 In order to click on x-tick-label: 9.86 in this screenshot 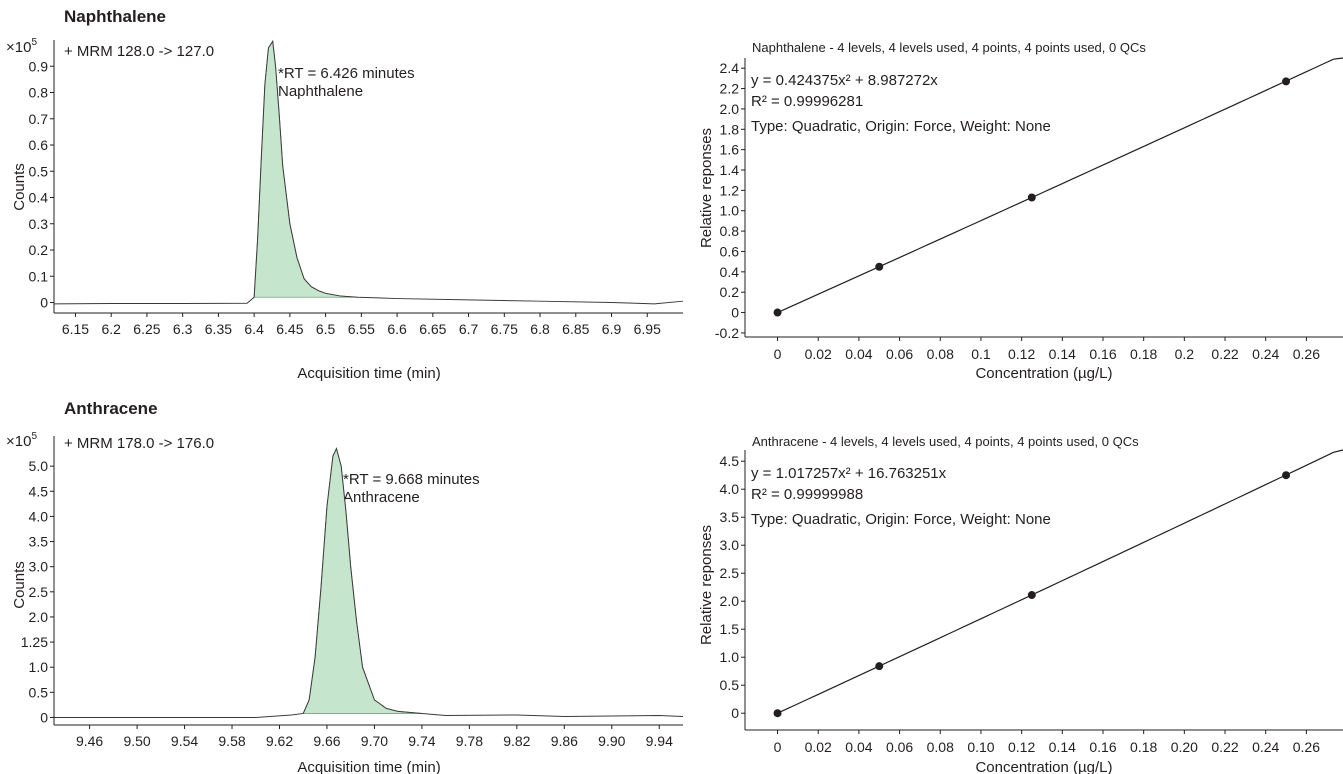, I will do `click(564, 741)`.